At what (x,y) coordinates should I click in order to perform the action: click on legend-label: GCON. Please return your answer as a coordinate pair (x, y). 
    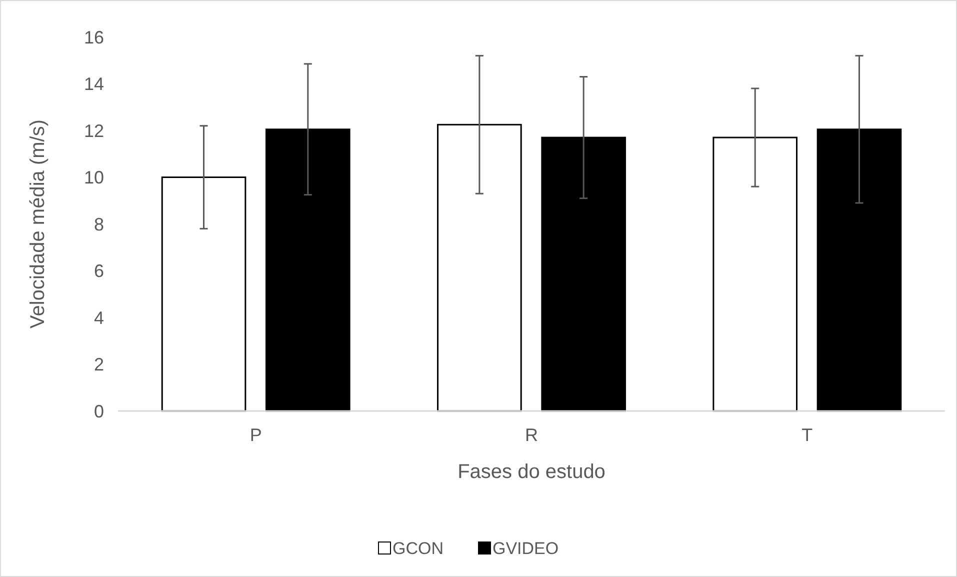
    Looking at the image, I should click on (418, 548).